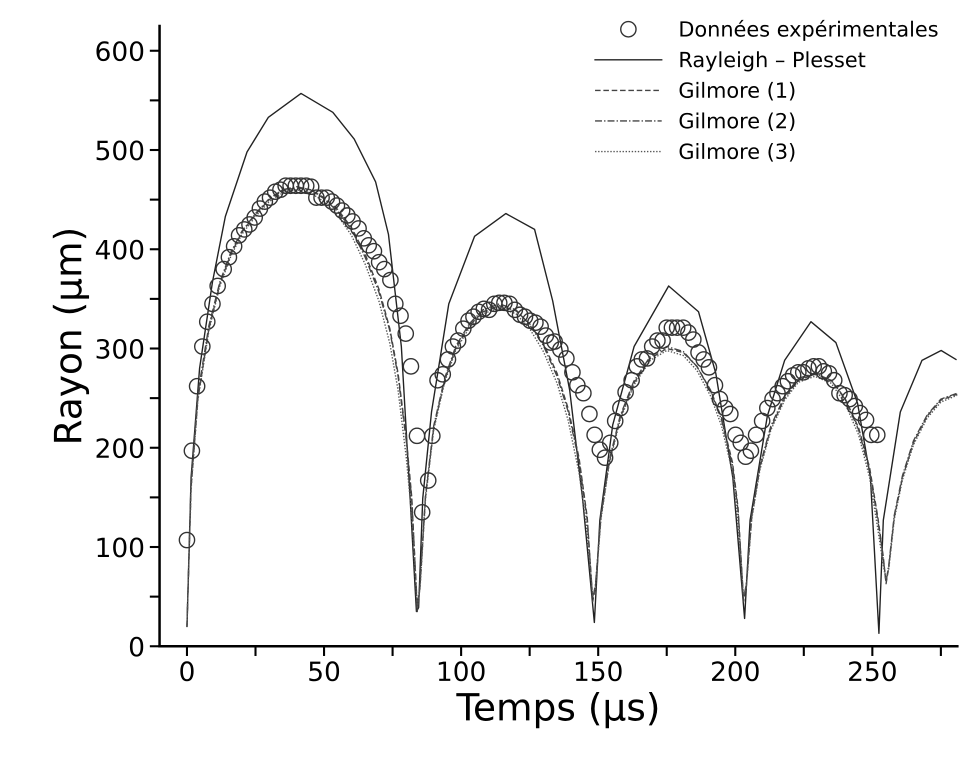  I want to click on x-axis-title: Temps (µs), so click(557, 710).